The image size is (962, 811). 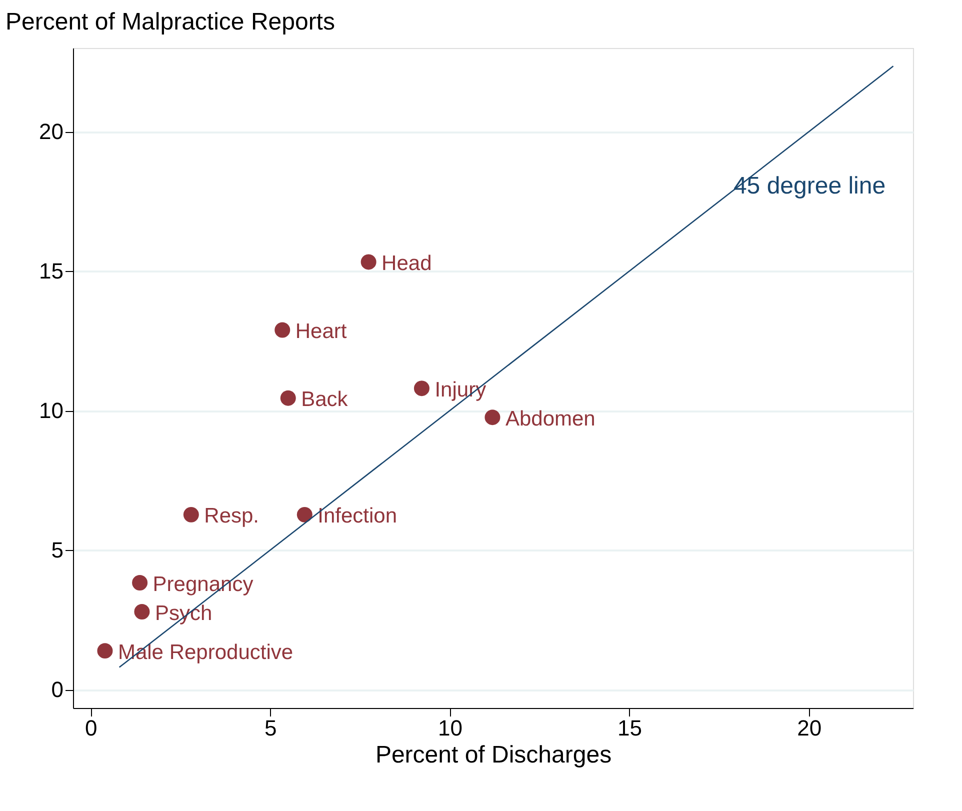 What do you see at coordinates (57, 689) in the screenshot?
I see `y-tick-label: 0` at bounding box center [57, 689].